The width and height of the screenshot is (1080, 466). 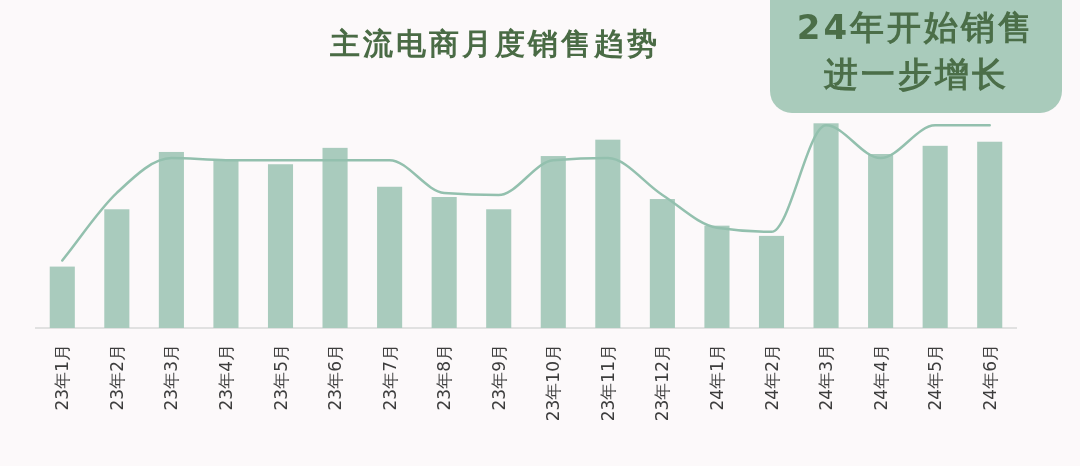 I want to click on x-tick-label: 24年4月, so click(x=880, y=377).